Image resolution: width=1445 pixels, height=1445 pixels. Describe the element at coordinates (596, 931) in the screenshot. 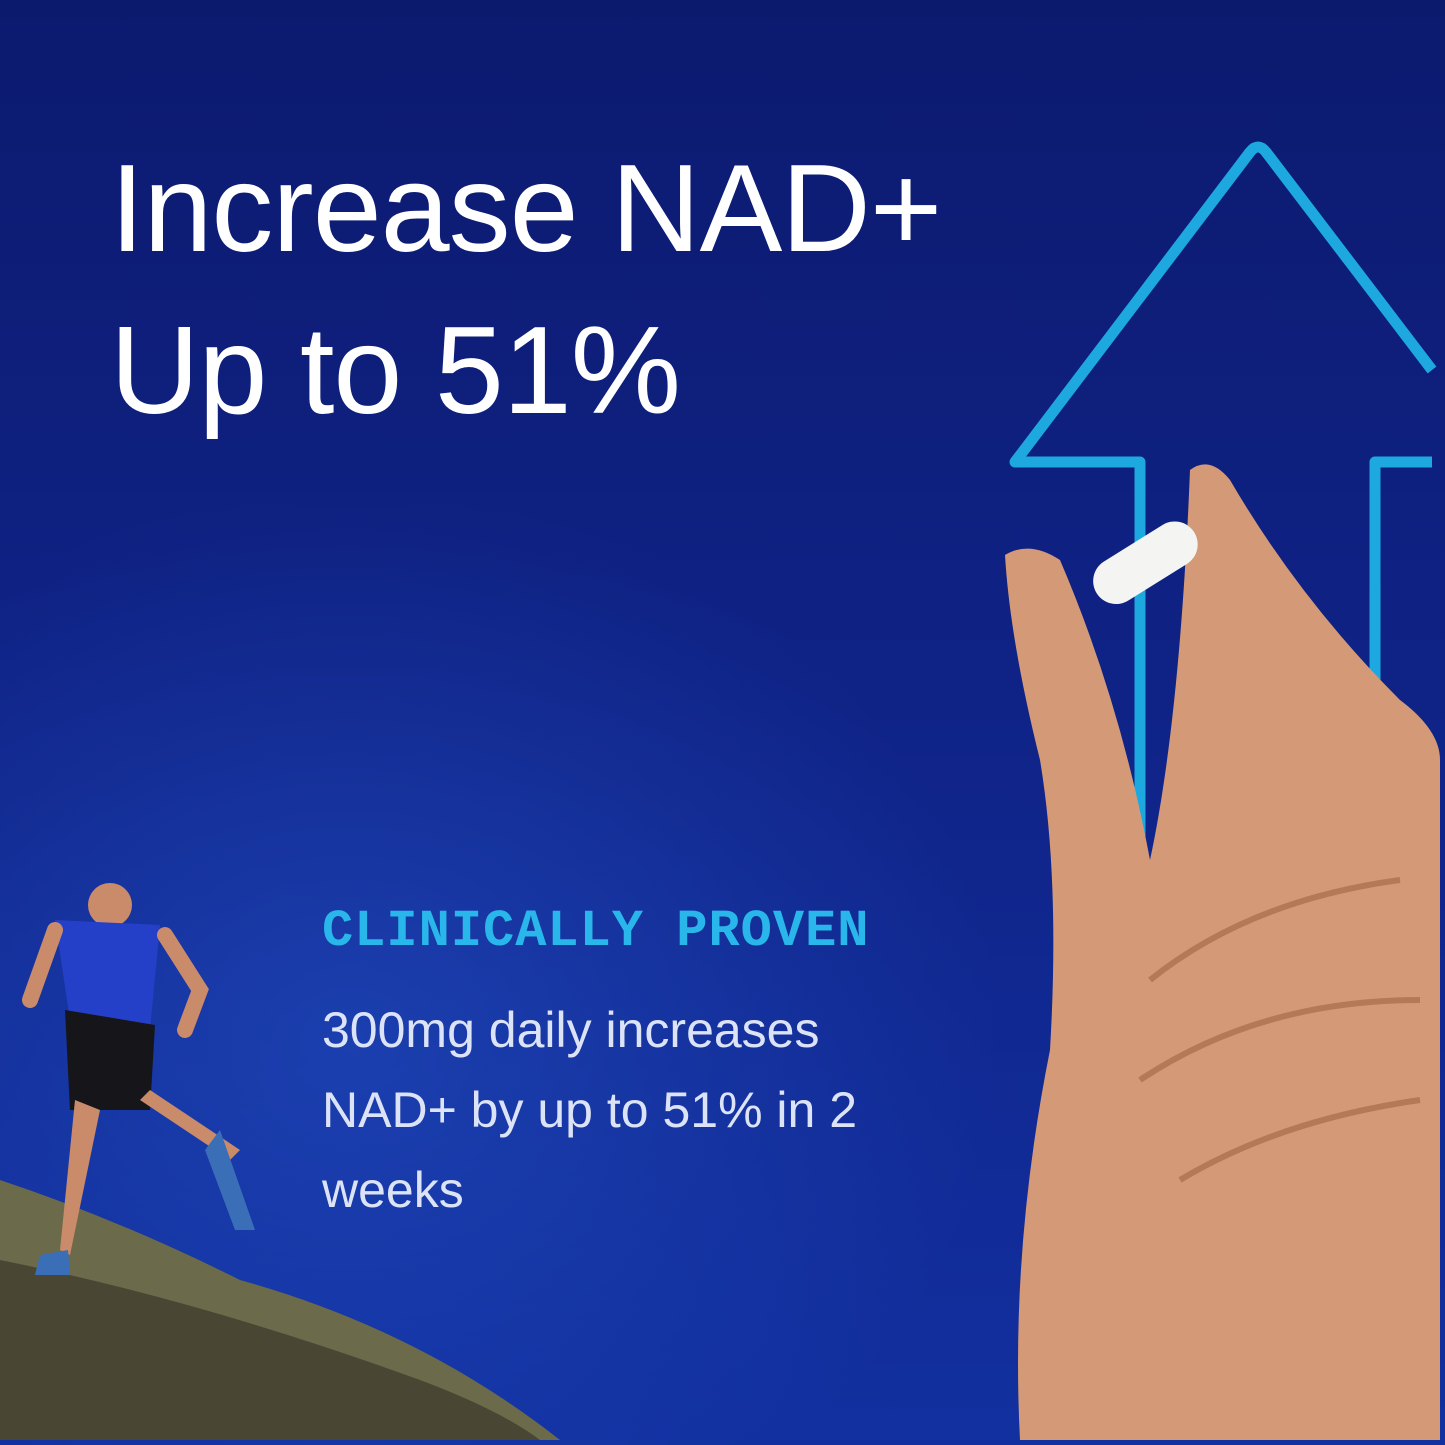

I see `clinically-proven-label: CLINICALLY PROVEN` at that location.